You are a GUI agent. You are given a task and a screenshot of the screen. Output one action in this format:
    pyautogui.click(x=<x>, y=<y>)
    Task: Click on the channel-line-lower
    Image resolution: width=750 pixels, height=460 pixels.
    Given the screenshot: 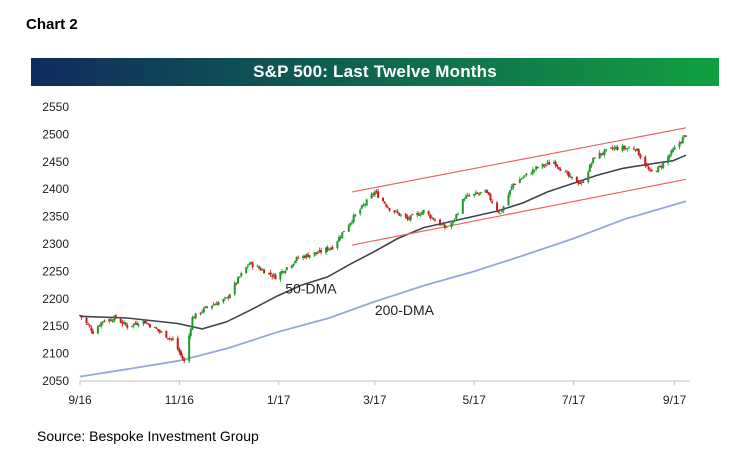 What is the action you would take?
    pyautogui.click(x=519, y=212)
    